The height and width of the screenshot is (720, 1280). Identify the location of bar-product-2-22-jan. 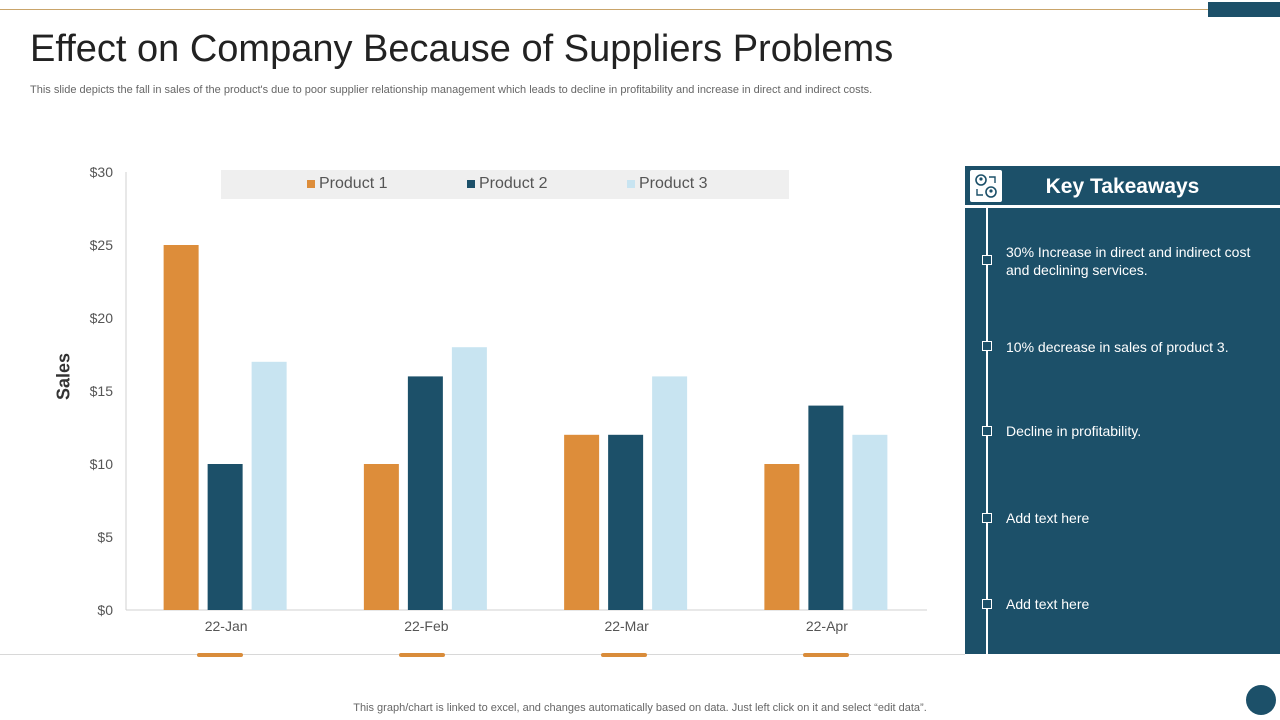
(225, 537).